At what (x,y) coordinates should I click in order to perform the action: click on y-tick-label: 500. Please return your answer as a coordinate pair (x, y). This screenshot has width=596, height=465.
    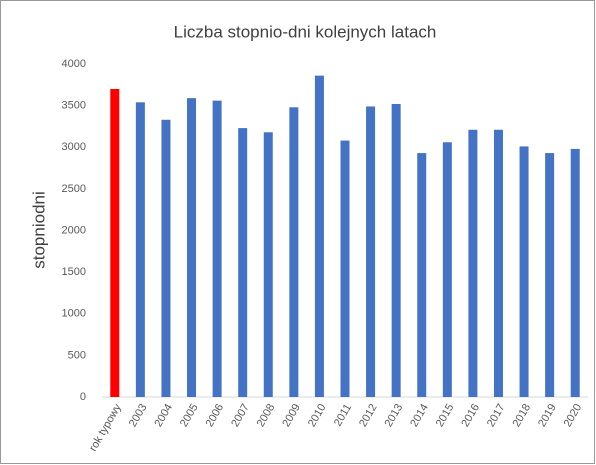
    Looking at the image, I should click on (77, 355).